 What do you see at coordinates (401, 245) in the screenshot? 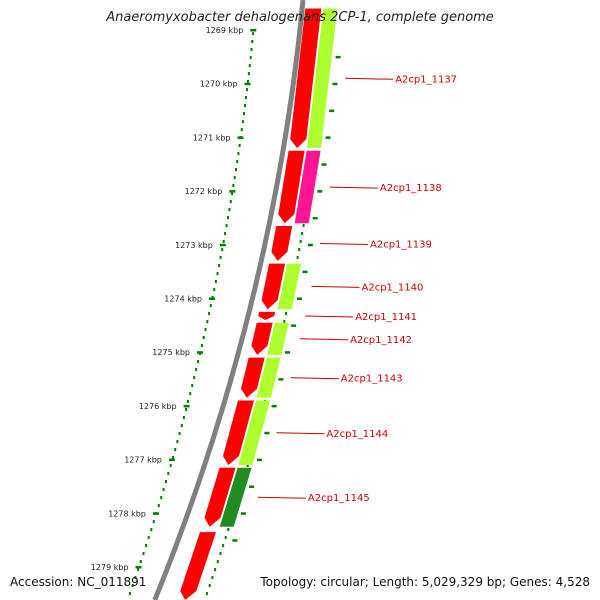
I see `gene-label: A2cp1_1139` at bounding box center [401, 245].